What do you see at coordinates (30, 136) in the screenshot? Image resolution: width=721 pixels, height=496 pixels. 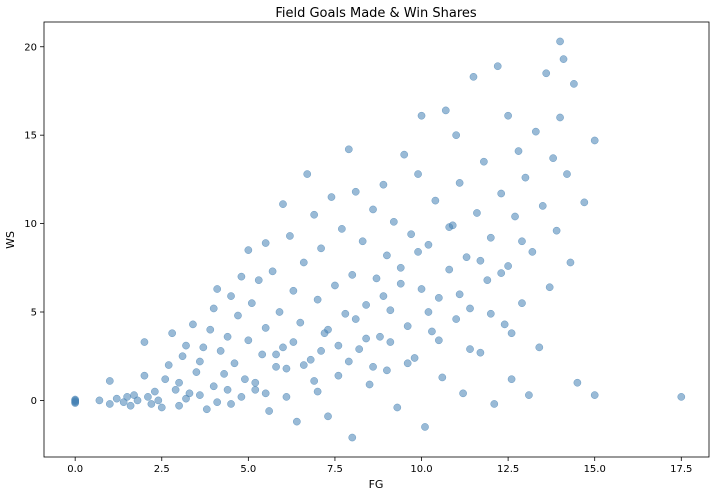 I see `y-tick-label: 15` at bounding box center [30, 136].